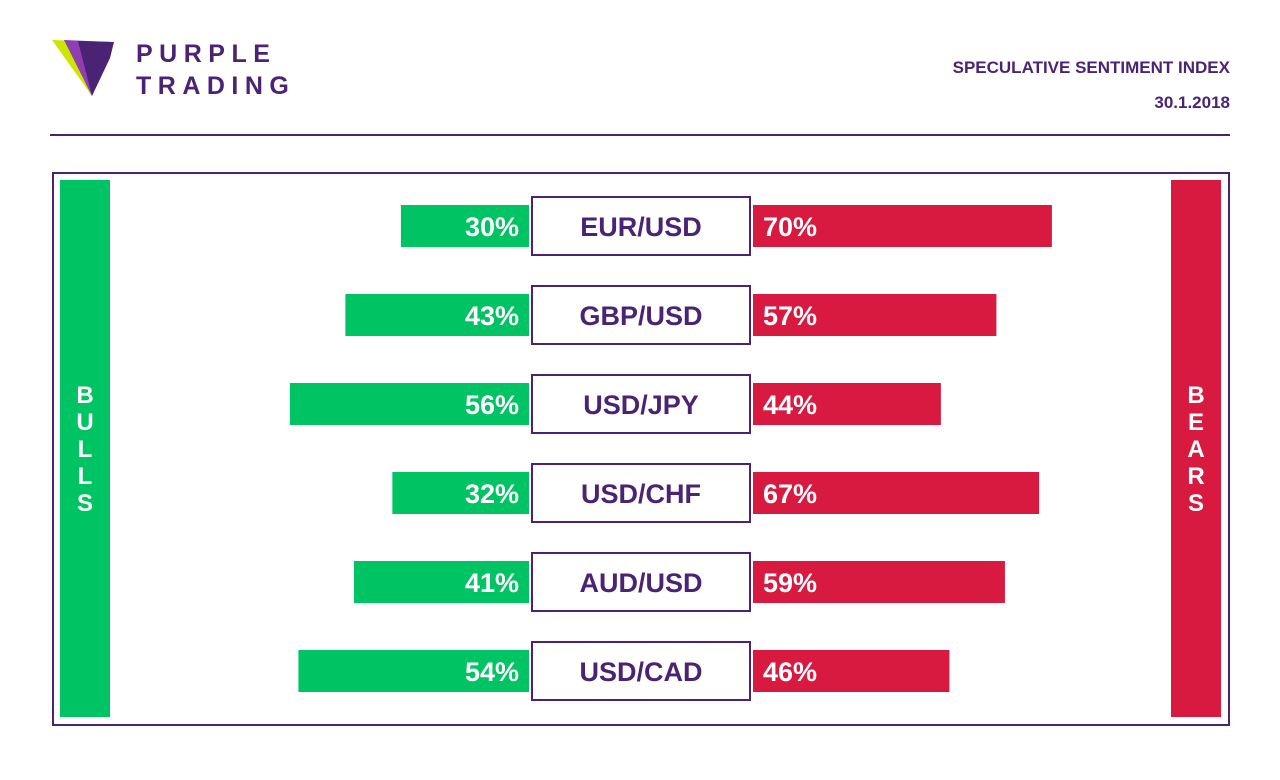 The width and height of the screenshot is (1280, 780). What do you see at coordinates (790, 227) in the screenshot?
I see `bear-value-label: 70%` at bounding box center [790, 227].